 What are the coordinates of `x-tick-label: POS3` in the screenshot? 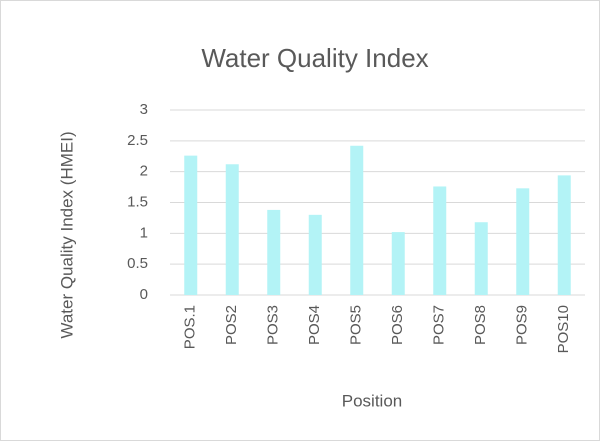 It's located at (273, 325).